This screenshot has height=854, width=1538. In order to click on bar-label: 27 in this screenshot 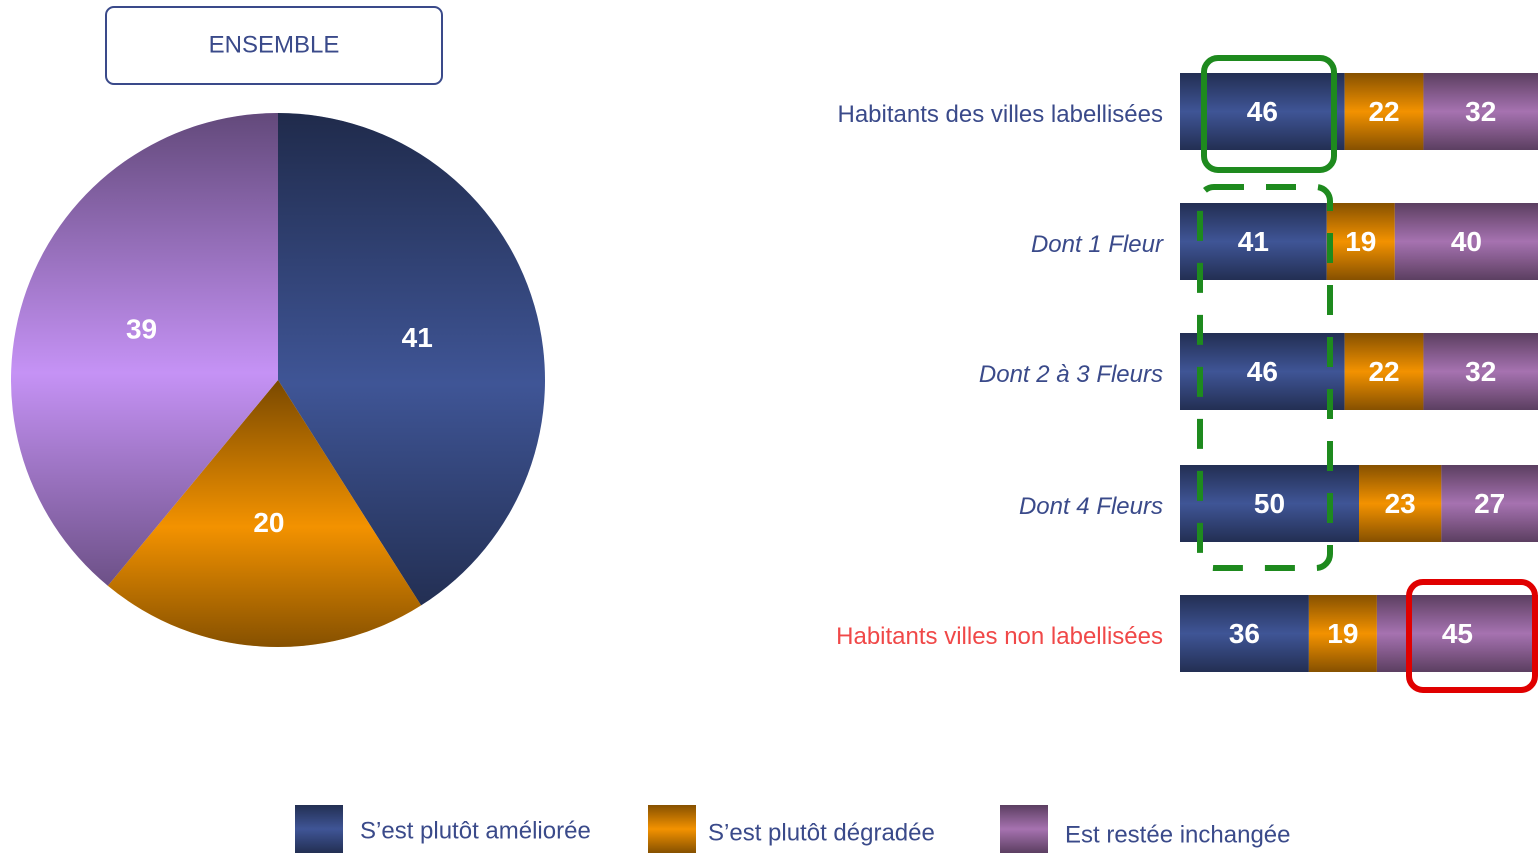, I will do `click(1489, 503)`.